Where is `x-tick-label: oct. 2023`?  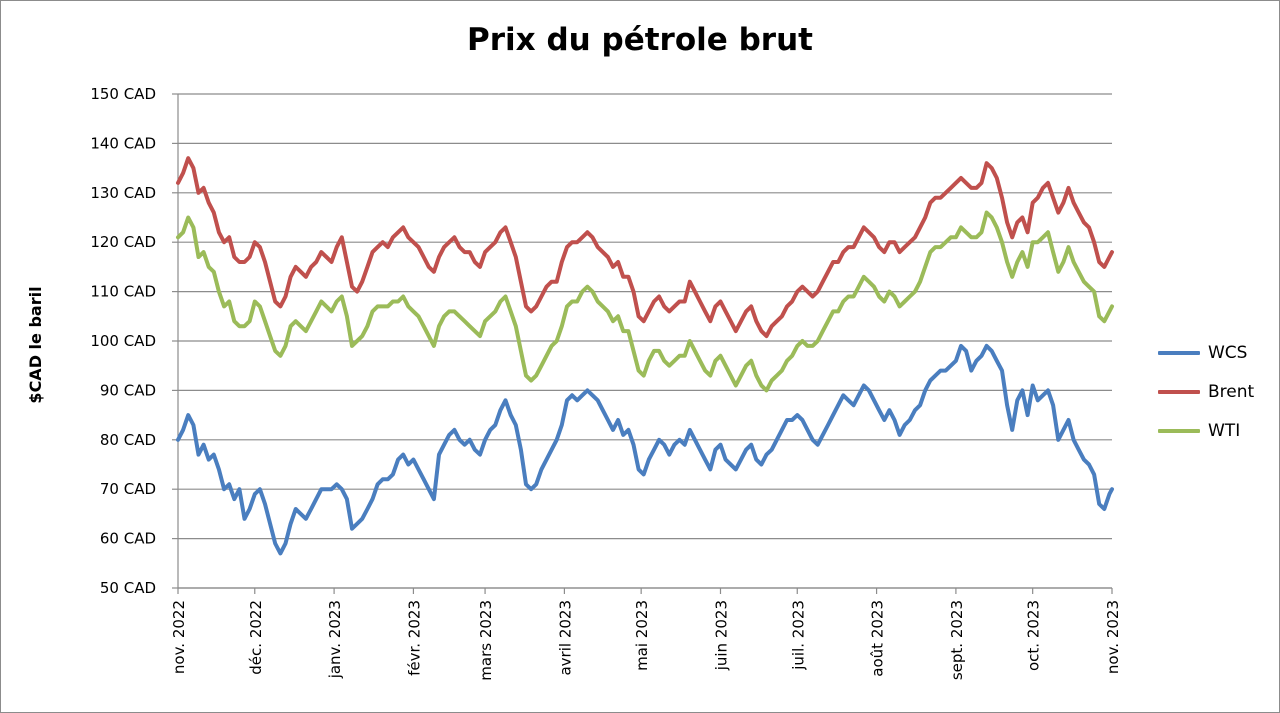 x-tick-label: oct. 2023 is located at coordinates (1034, 635).